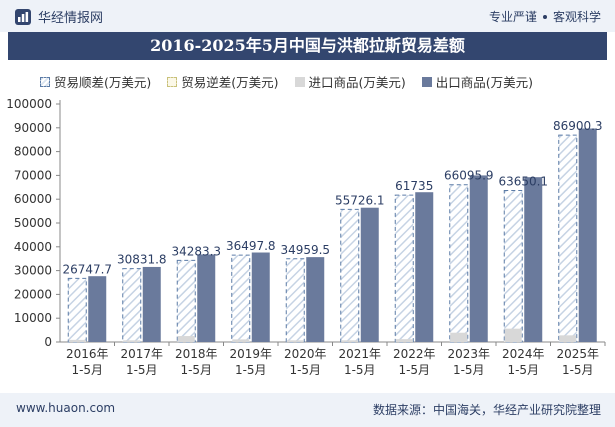 The height and width of the screenshot is (427, 615). Describe the element at coordinates (251, 246) in the screenshot. I see `data-label-3: 36497.8` at that location.